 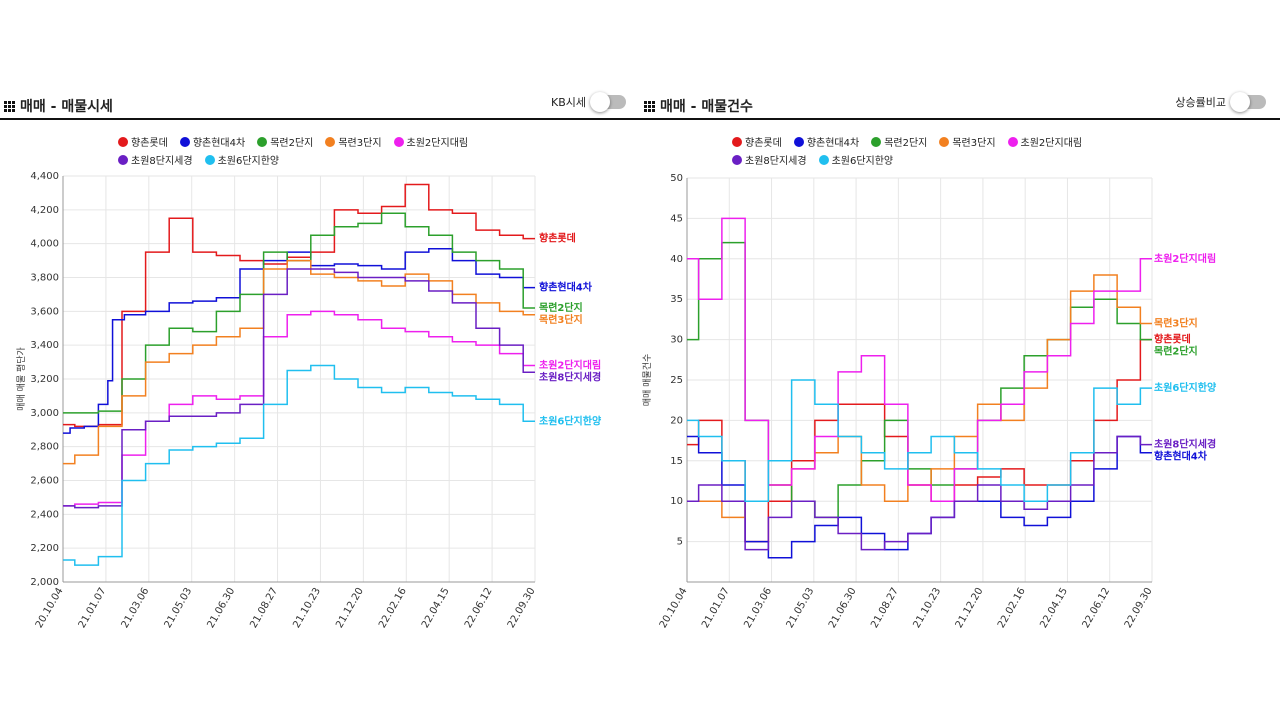 What do you see at coordinates (960, 104) in the screenshot?
I see `count-panel-header: 매매 - 매물건수 상승률비교` at bounding box center [960, 104].